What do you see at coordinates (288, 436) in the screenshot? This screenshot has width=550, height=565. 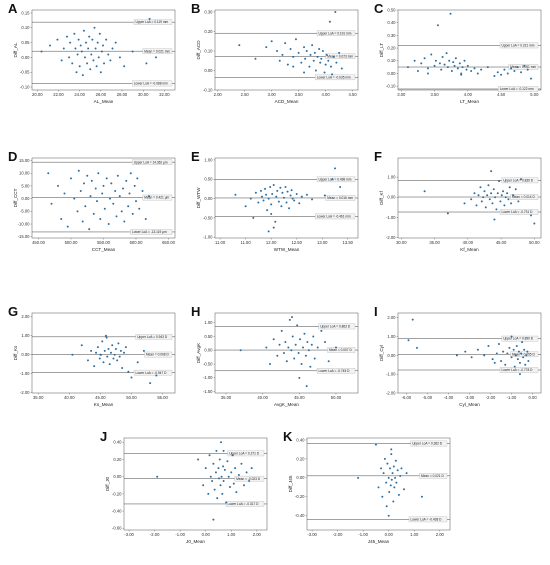 I see `panel-letter: K` at bounding box center [288, 436].